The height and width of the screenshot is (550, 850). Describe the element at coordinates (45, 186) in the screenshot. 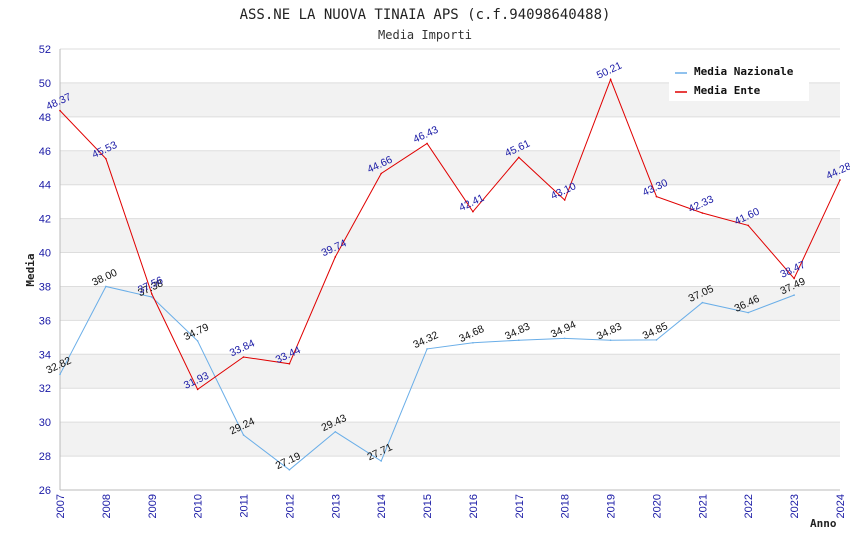

I see `y-tick-label: 44` at that location.